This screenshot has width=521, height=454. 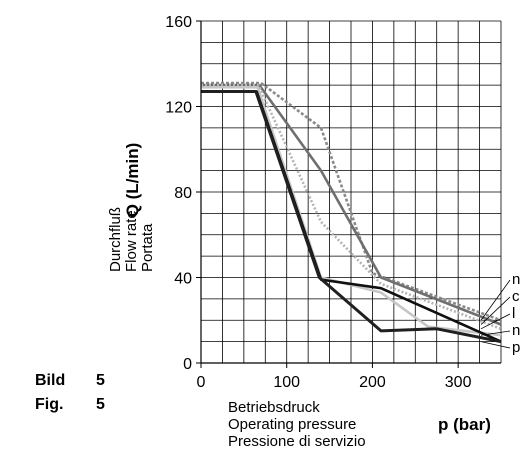 What do you see at coordinates (513, 313) in the screenshot?
I see `legend-label: l` at bounding box center [513, 313].